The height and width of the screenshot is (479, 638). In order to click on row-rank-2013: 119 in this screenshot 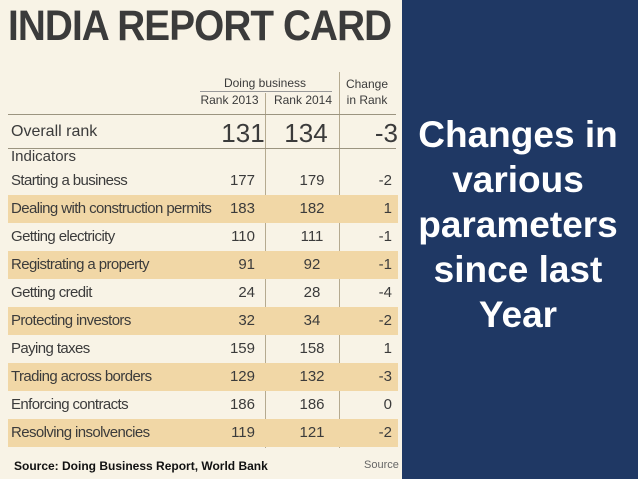, I will do `click(243, 432)`.